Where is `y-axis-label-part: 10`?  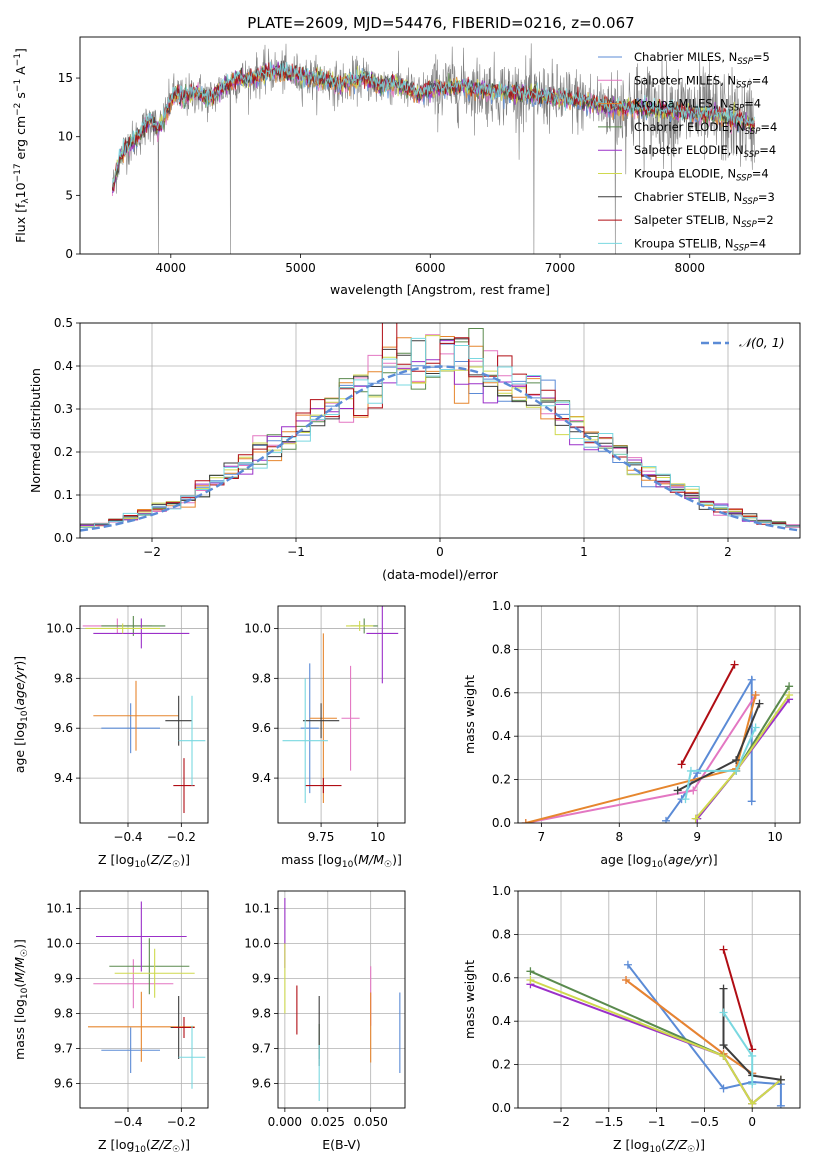
y-axis-label-part: 10 is located at coordinates (25, 716).